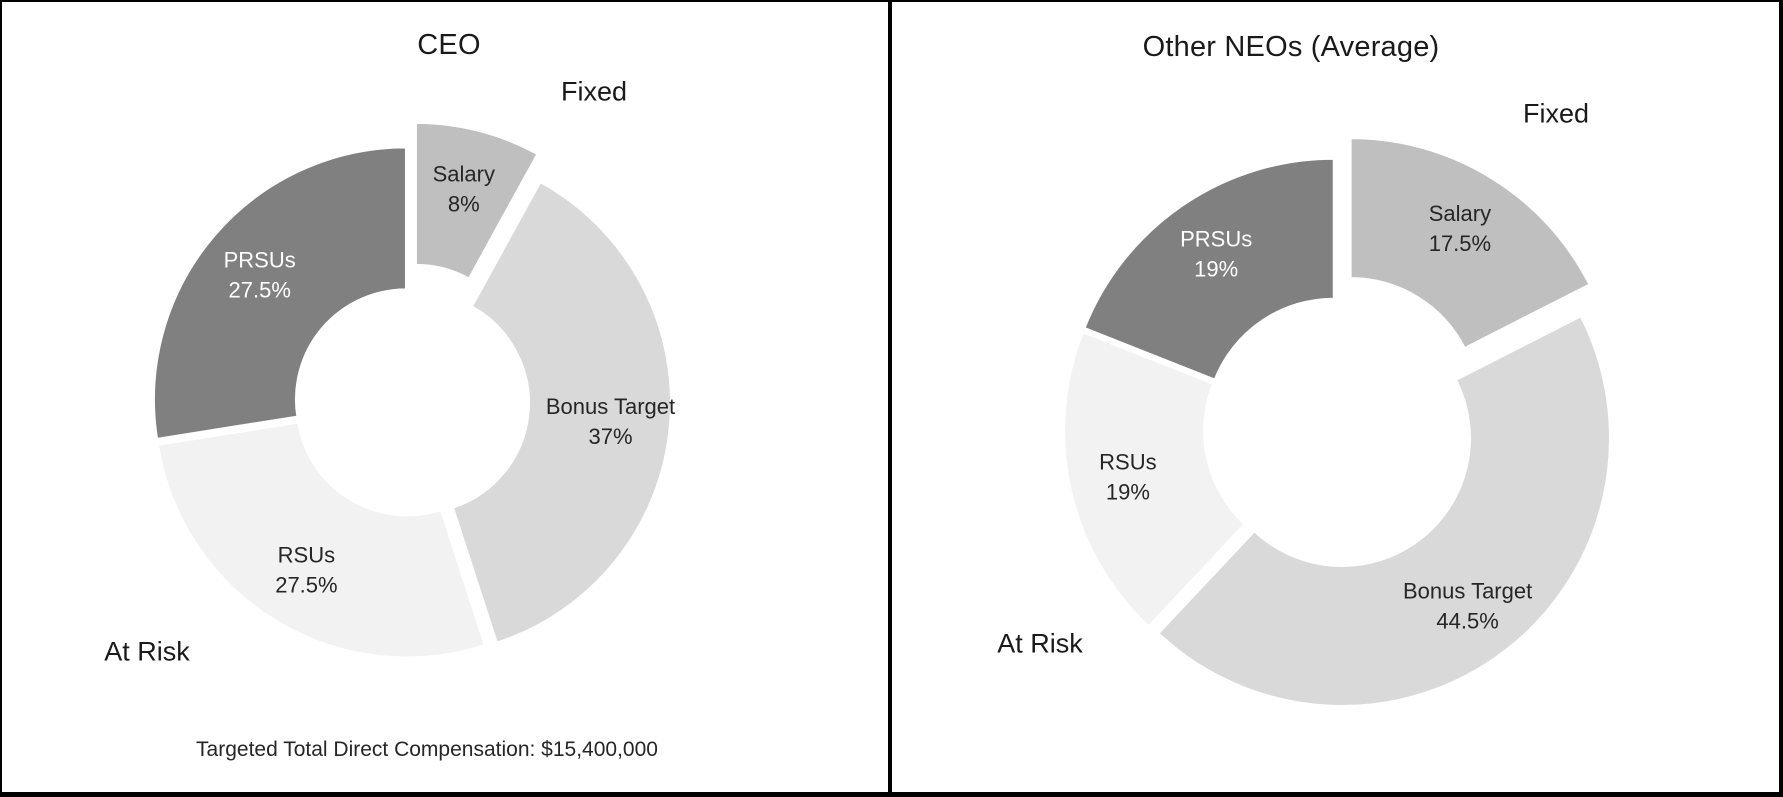  I want to click on slice-label-prsus: PRSUs 19%, so click(1216, 254).